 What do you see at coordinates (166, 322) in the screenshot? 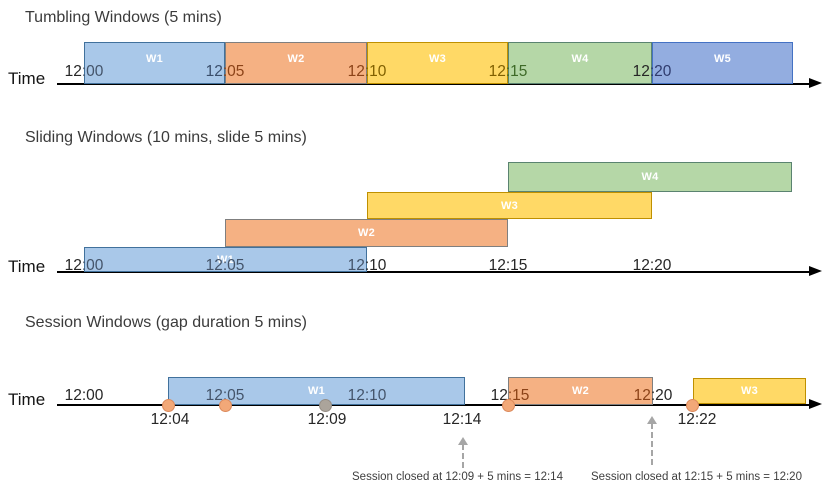
I see `session-windows-title: Session Windows (gap duration 5 mins)` at bounding box center [166, 322].